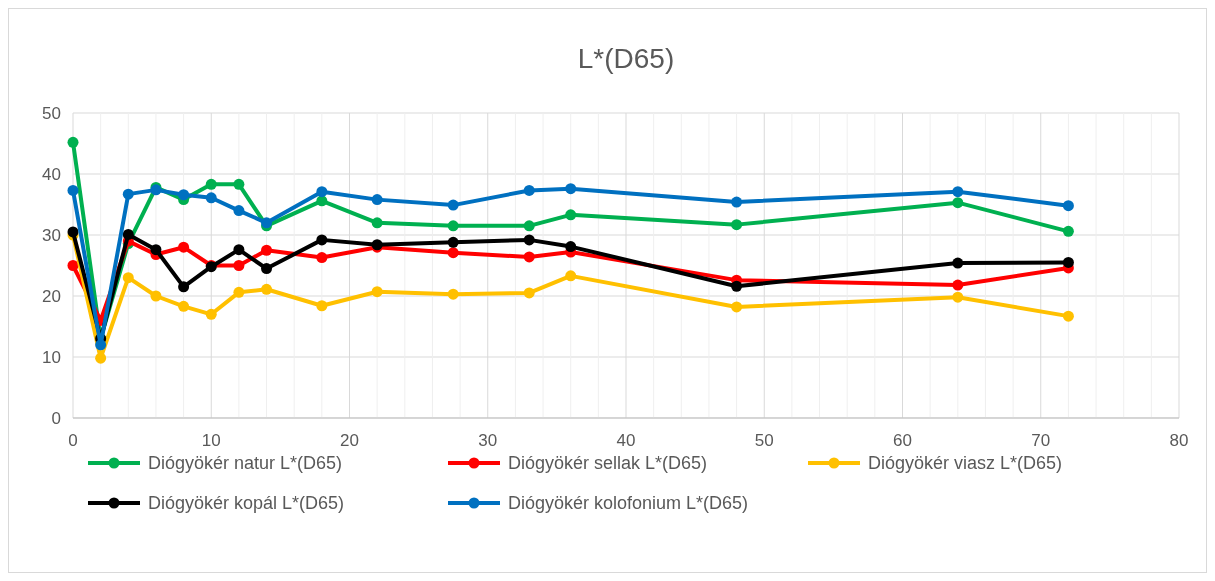 The width and height of the screenshot is (1215, 581). I want to click on x-tick-label: 20, so click(349, 440).